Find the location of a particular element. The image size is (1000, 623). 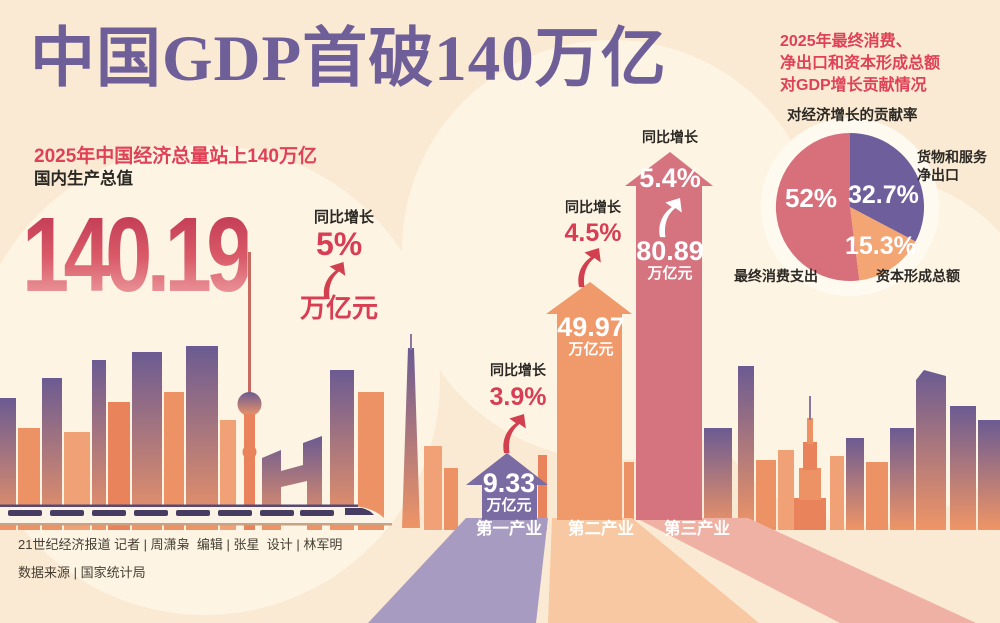

road-secondary is located at coordinates (653, 570).